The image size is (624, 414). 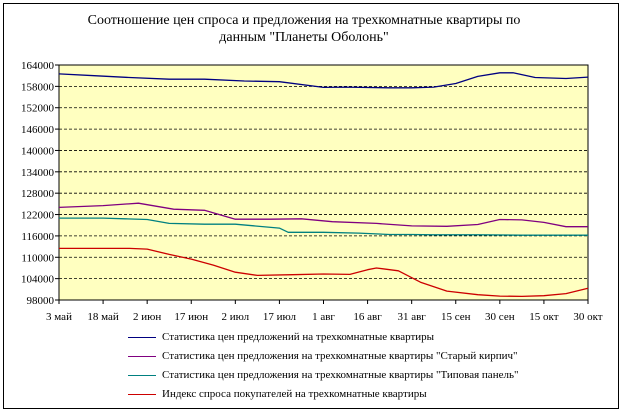 I want to click on y-tick-label: 158000, so click(x=38, y=87).